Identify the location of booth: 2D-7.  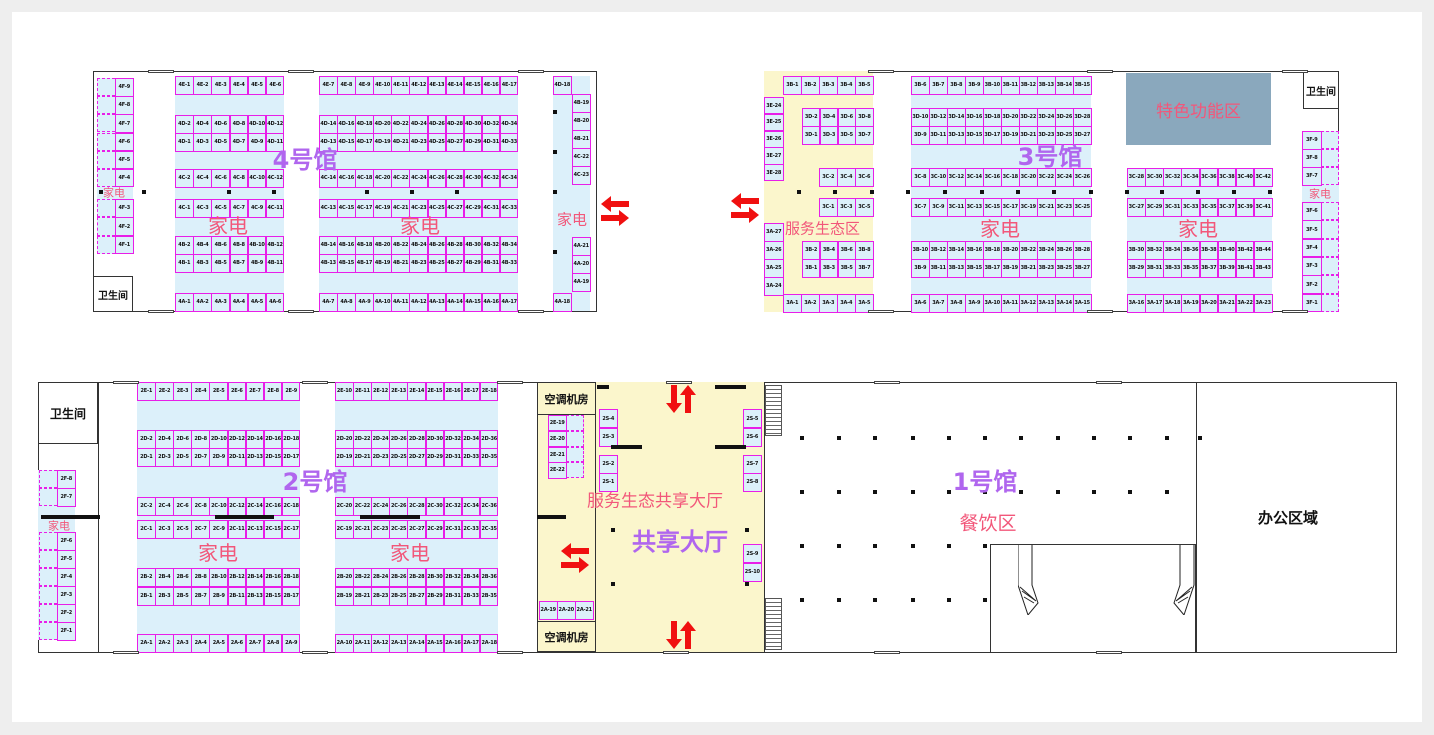
(200, 457).